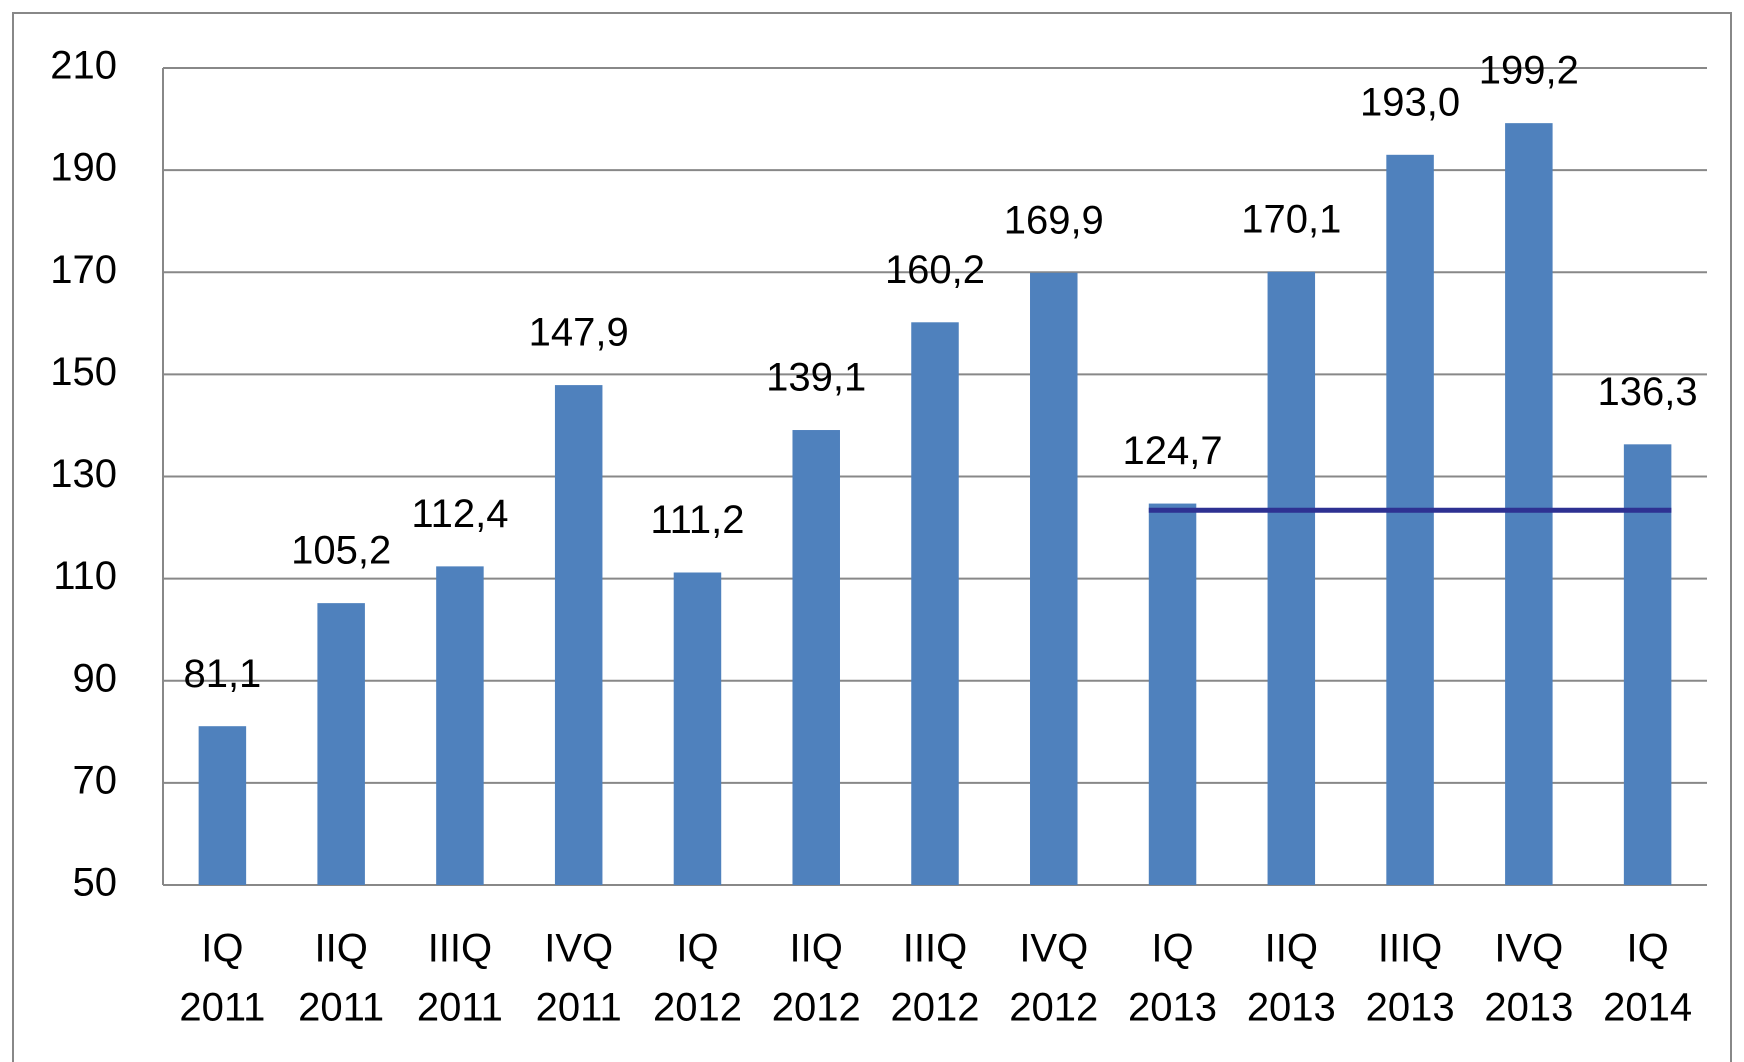 The image size is (1744, 1062). I want to click on data-label: 139,1, so click(816, 378).